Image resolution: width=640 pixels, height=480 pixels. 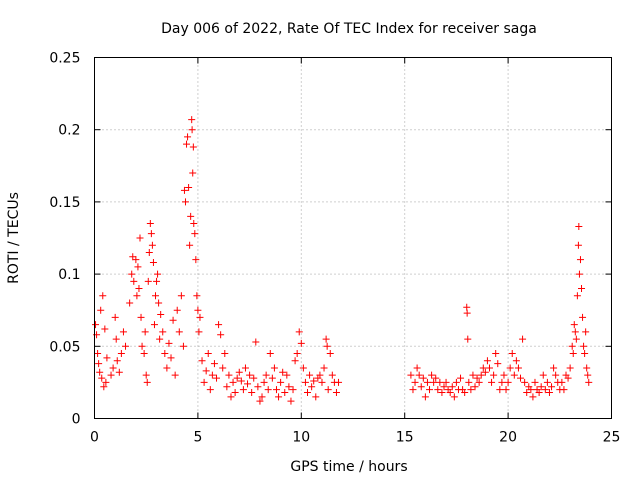 I want to click on x-tick-label: 0, so click(x=94, y=438).